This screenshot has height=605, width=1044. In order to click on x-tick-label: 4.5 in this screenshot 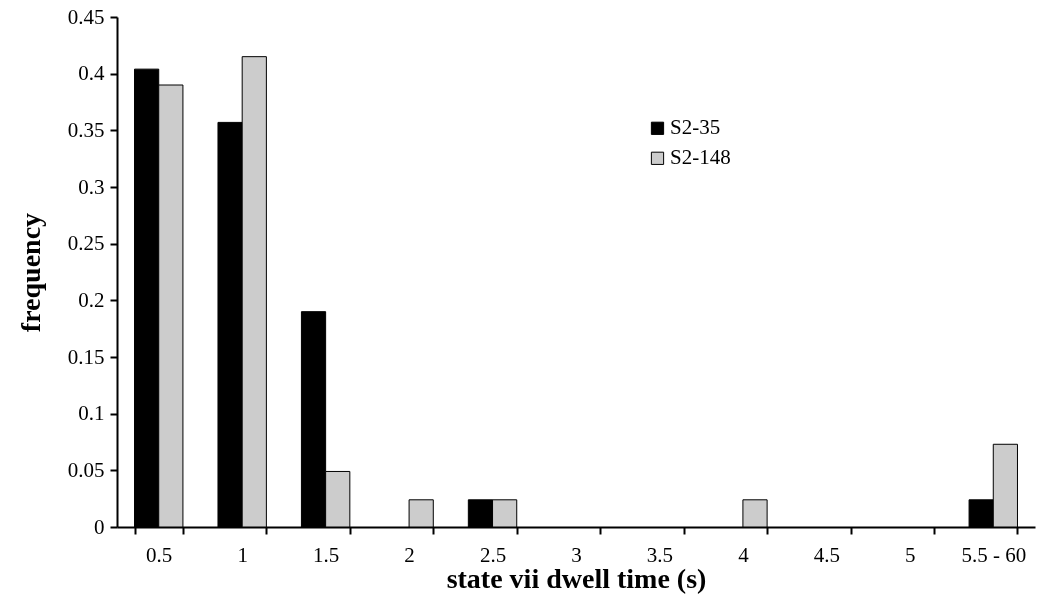, I will do `click(826, 554)`.